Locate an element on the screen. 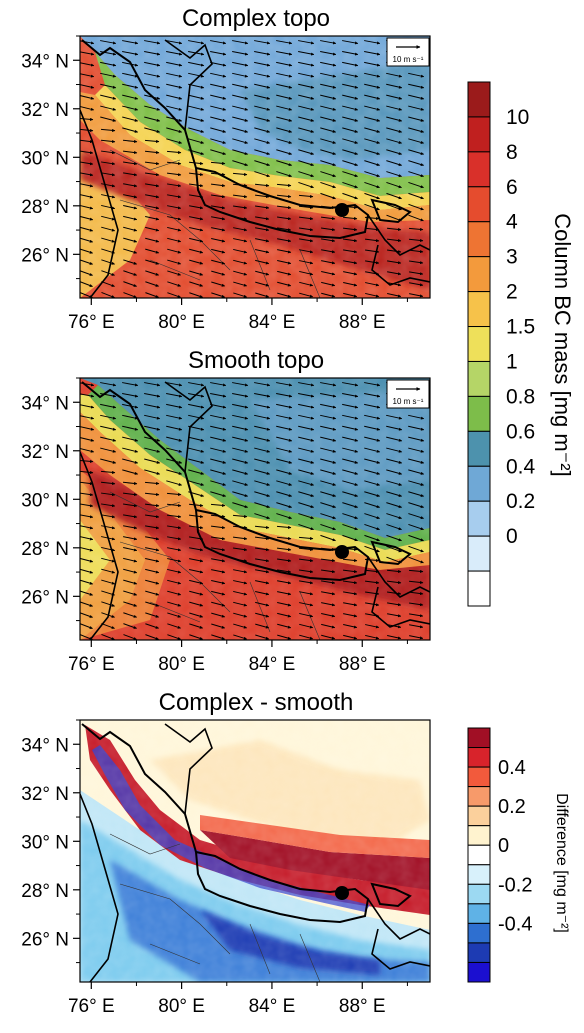 The image size is (584, 1033). colorbar-tick-label: 8 is located at coordinates (512, 152).